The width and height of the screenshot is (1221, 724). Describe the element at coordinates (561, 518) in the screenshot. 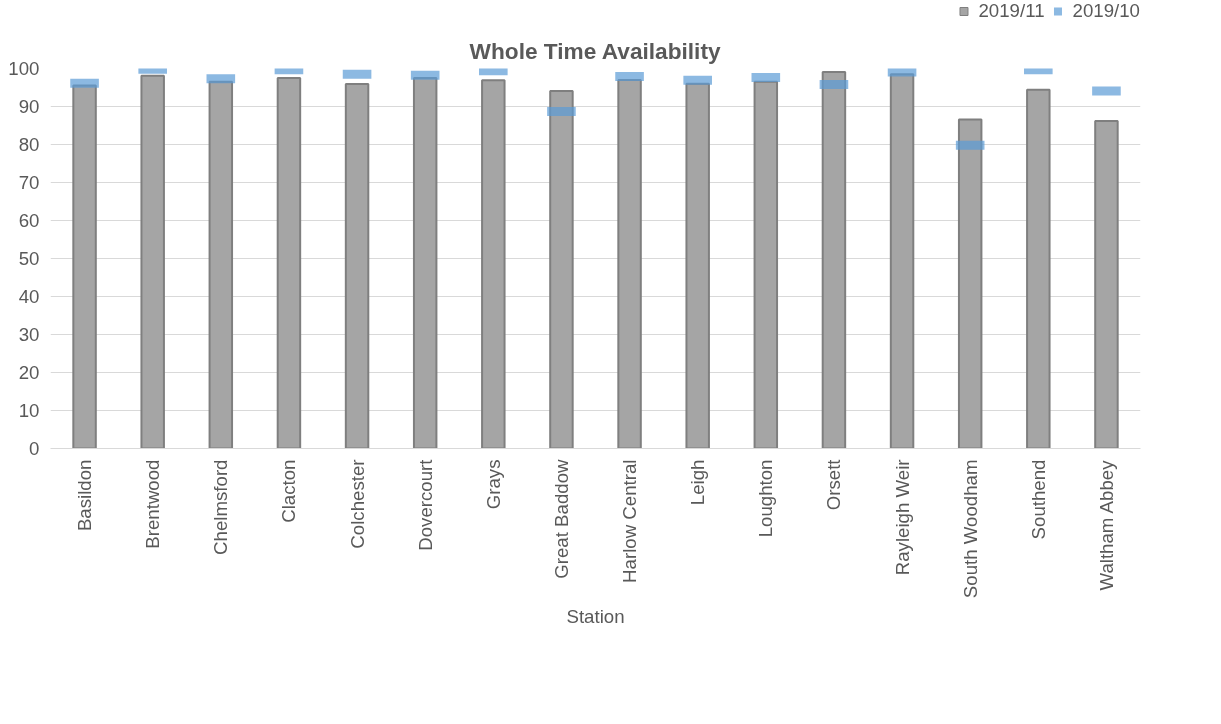

I see `x-tick-label: Great Baddow` at that location.